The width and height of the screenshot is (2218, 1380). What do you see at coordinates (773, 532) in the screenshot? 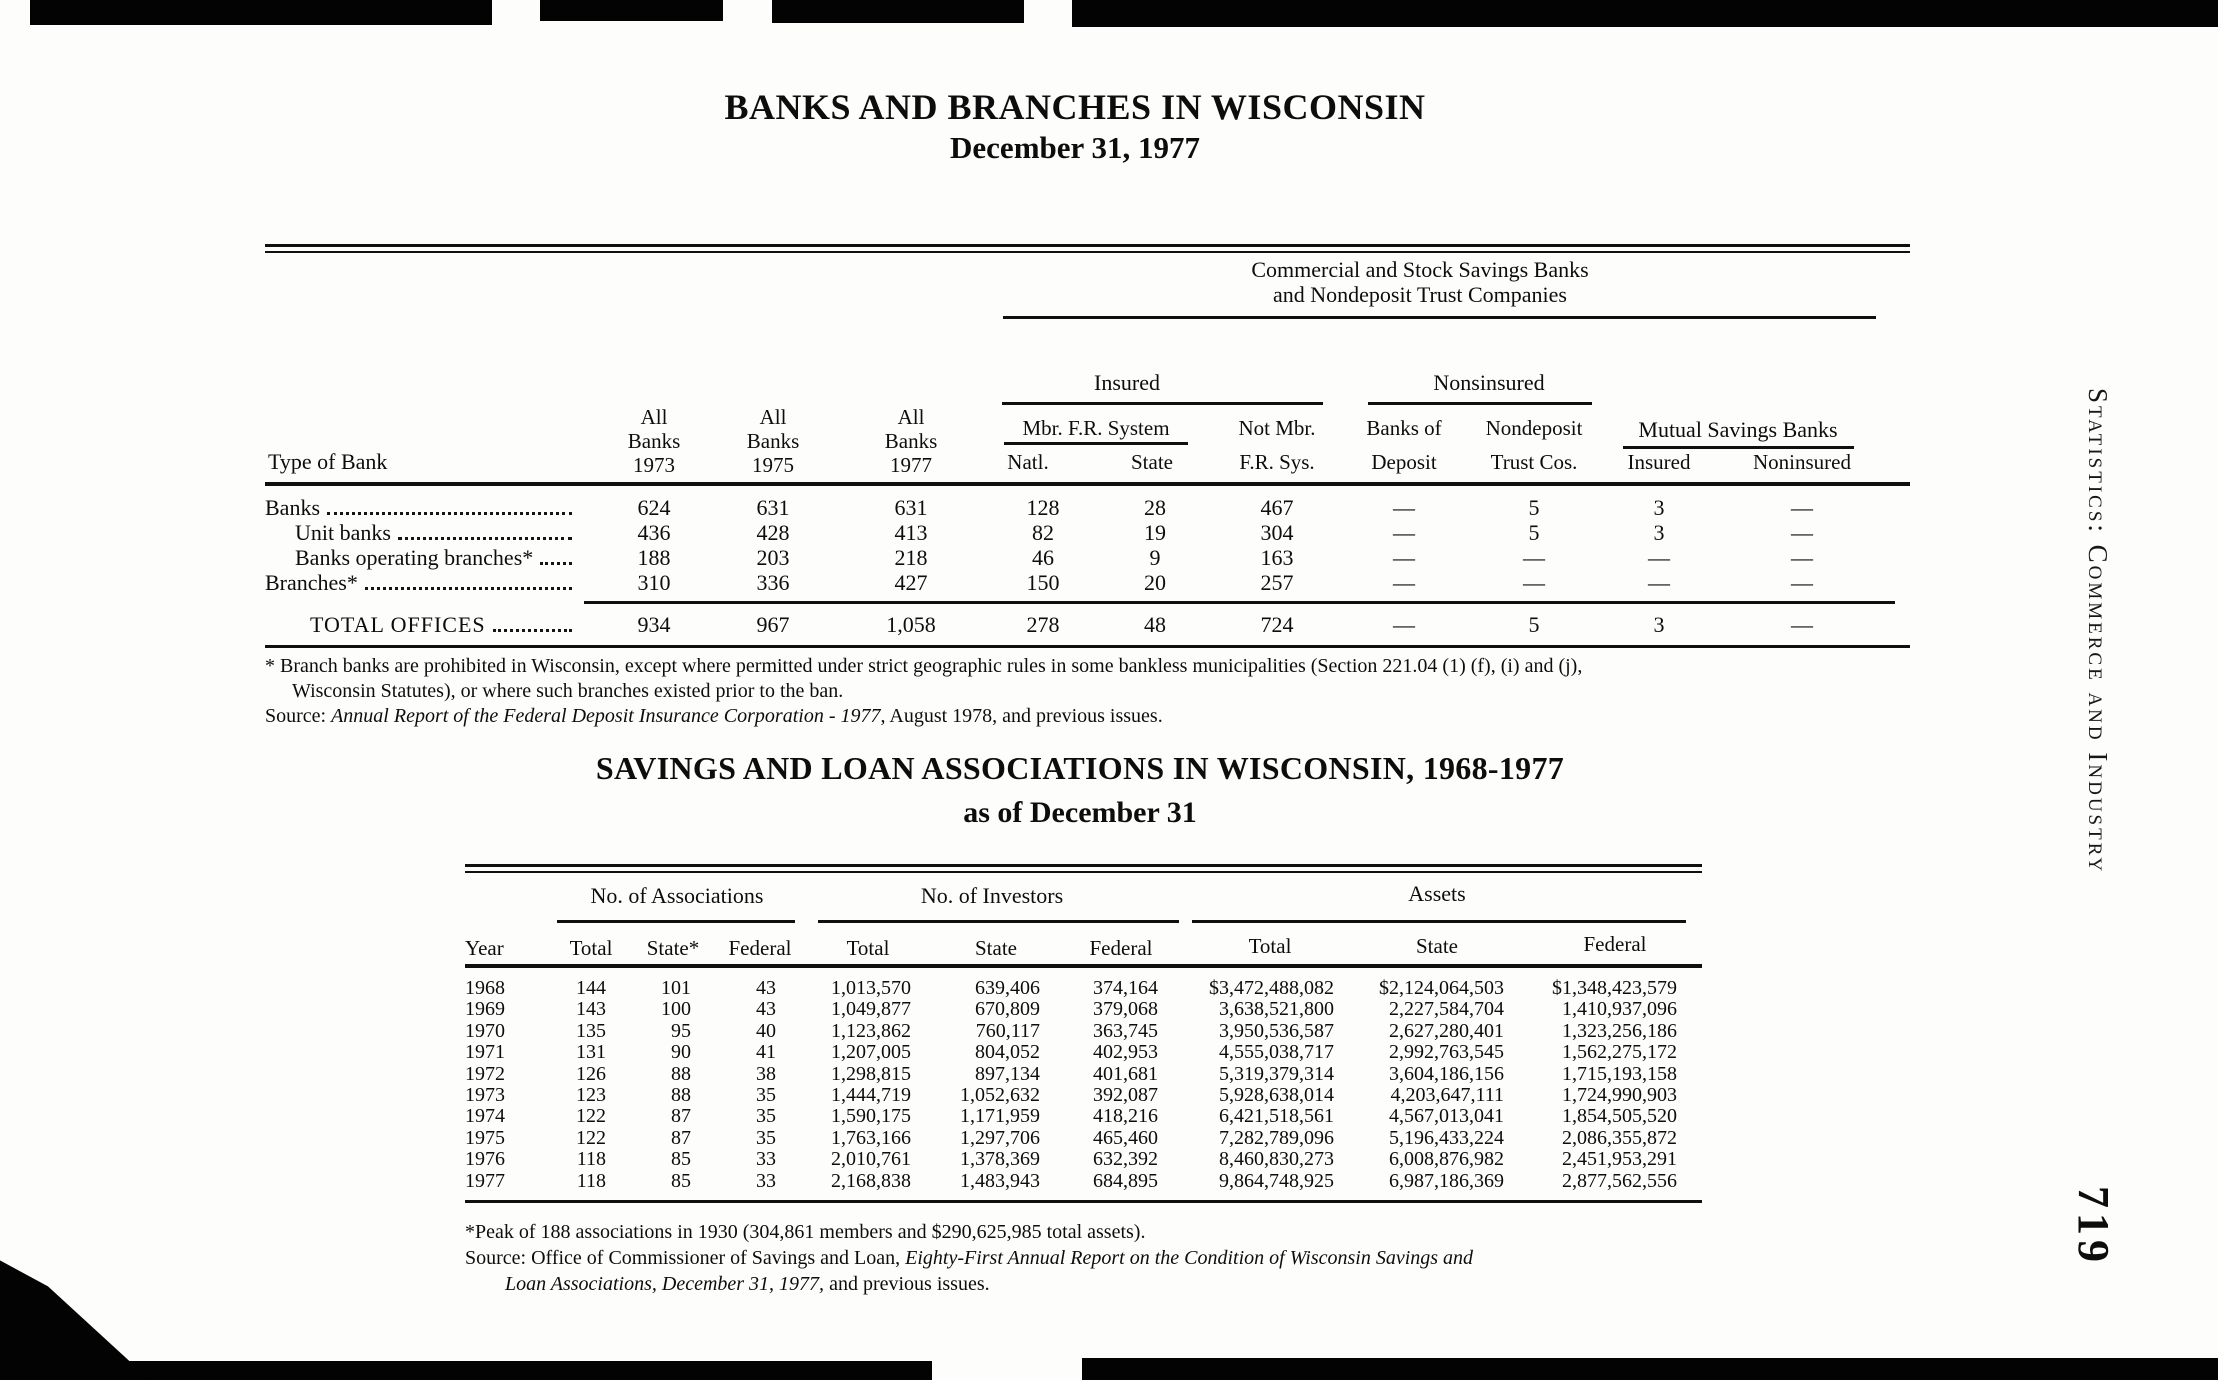
I see `cell: 428` at bounding box center [773, 532].